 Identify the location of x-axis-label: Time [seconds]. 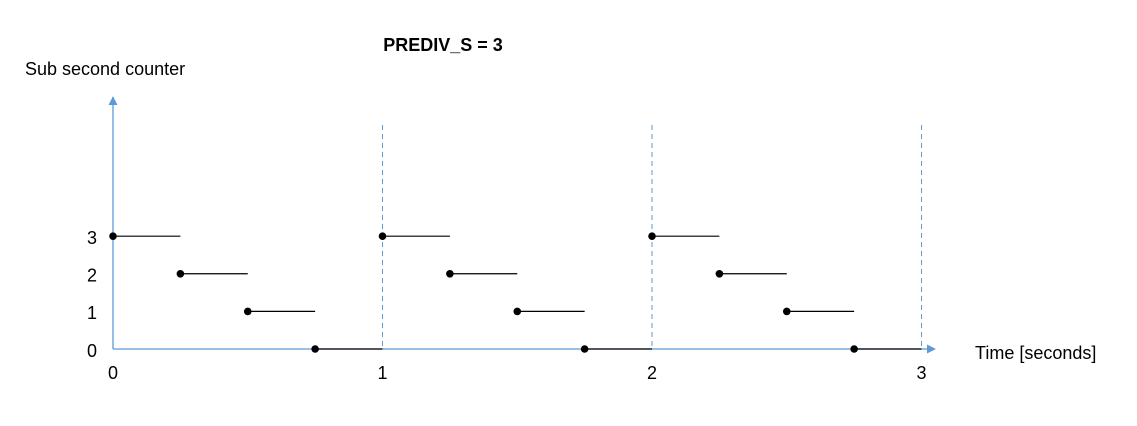
(1035, 353).